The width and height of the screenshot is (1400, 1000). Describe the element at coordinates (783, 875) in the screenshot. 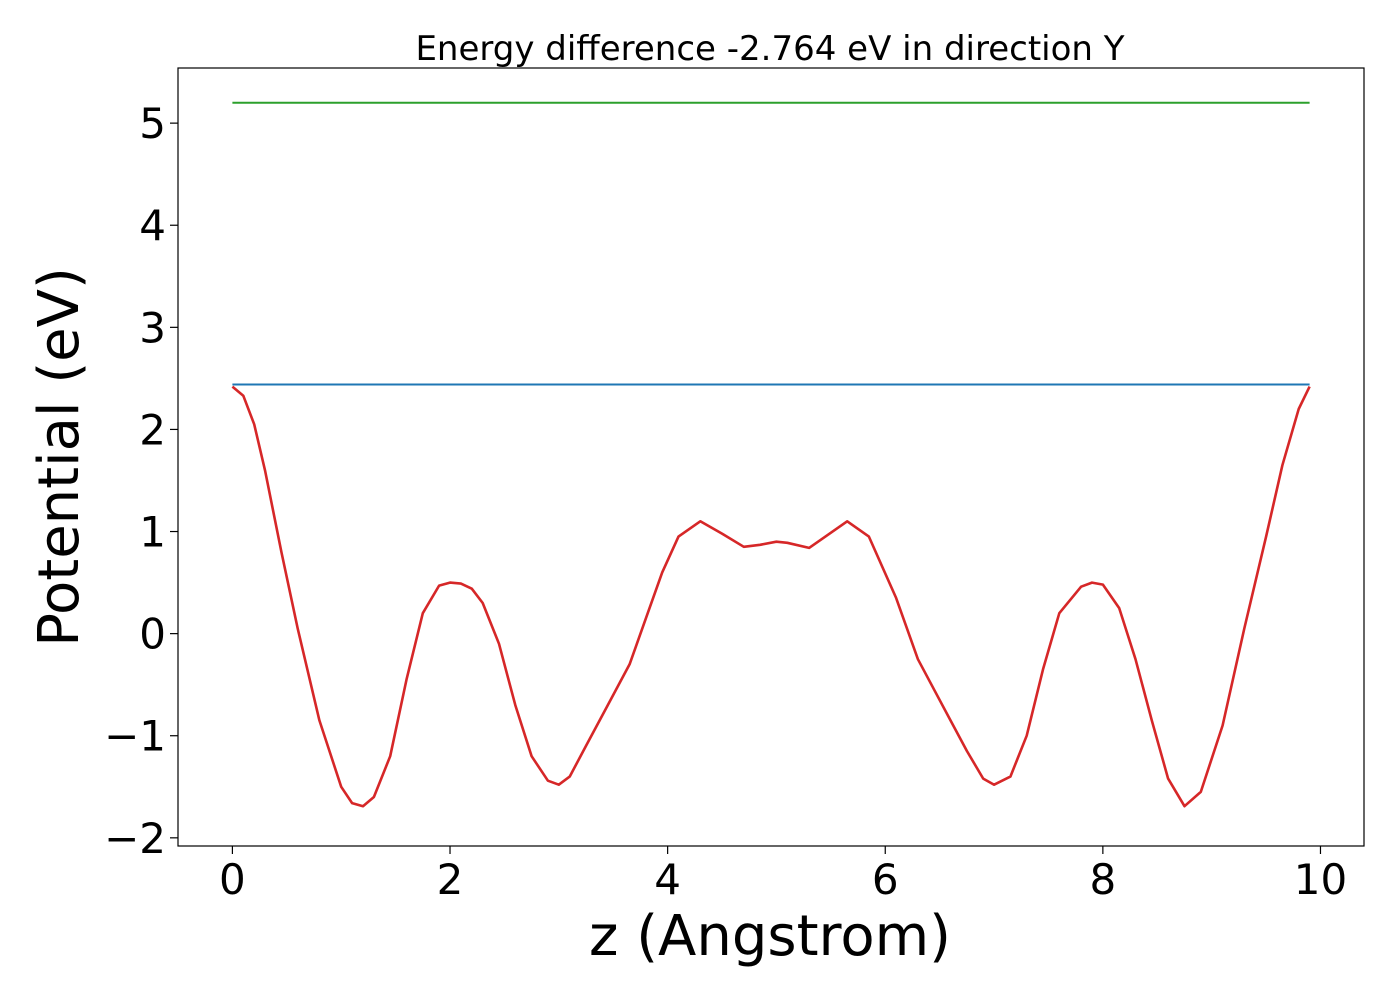

I see `x-axis: 0 2 4 6 8 10` at that location.